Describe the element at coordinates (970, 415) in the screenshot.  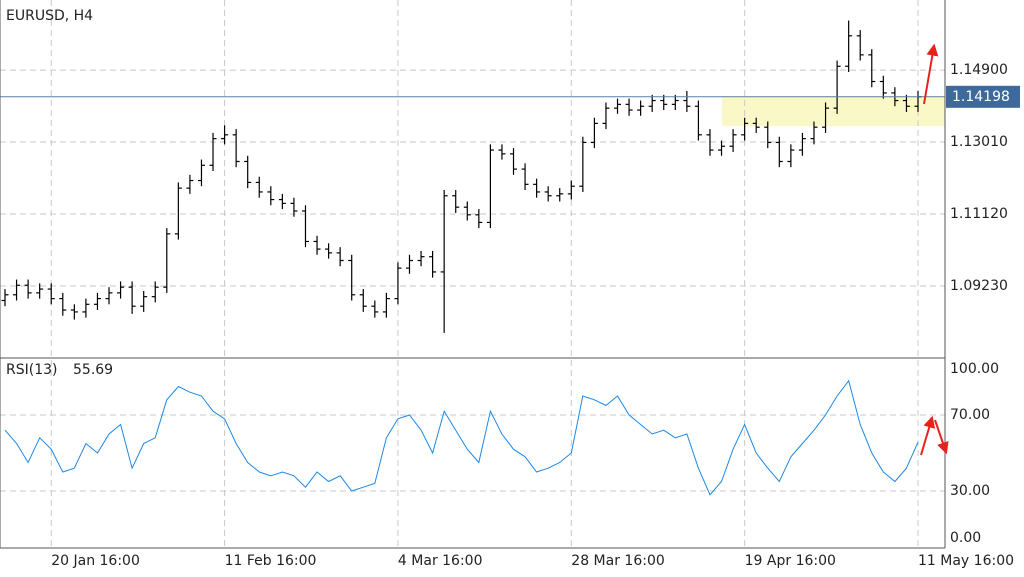
I see `y-tick-label: 70.00` at that location.